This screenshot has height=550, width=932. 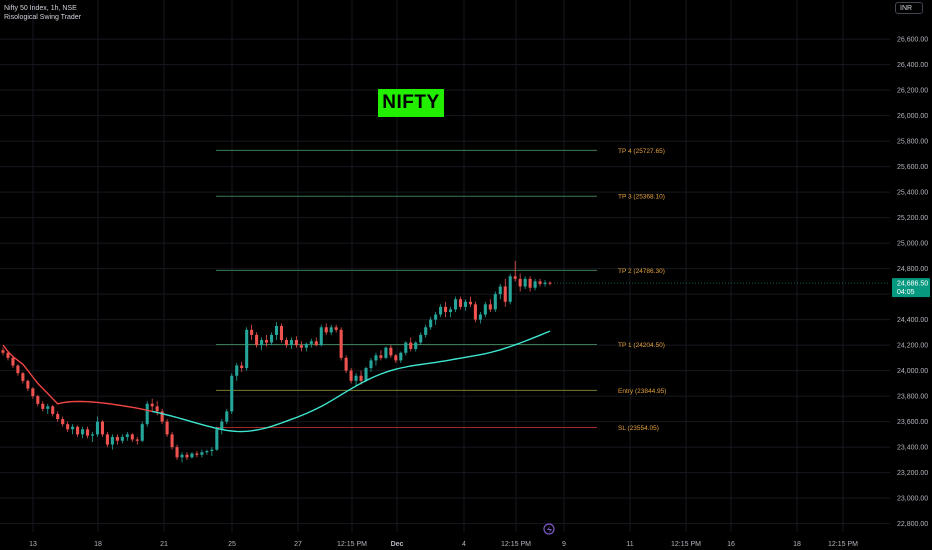 I want to click on sma-line-below, so click(x=77, y=378).